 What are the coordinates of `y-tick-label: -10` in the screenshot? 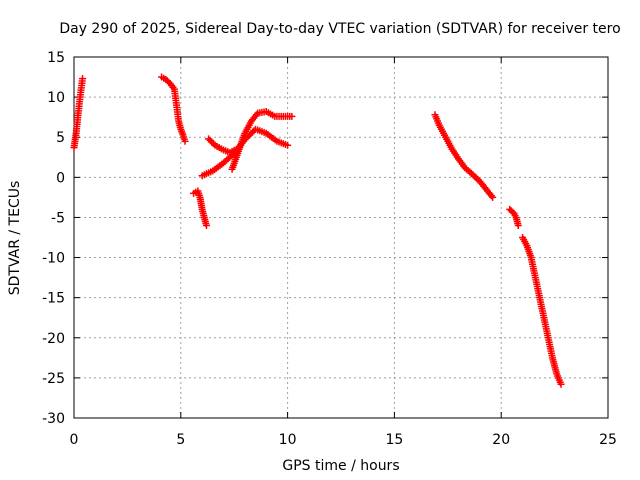 It's located at (53, 259).